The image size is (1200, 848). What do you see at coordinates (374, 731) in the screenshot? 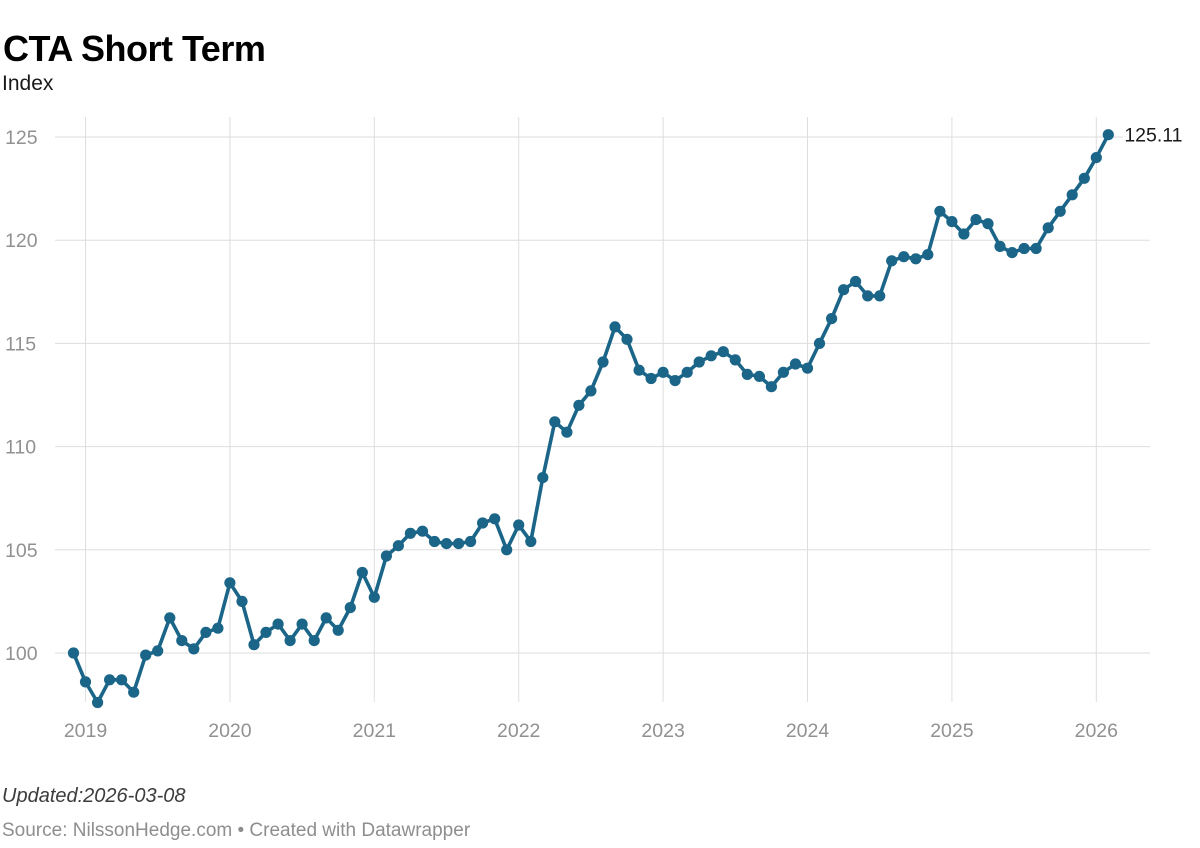
I see `svg-text: 2021` at bounding box center [374, 731].